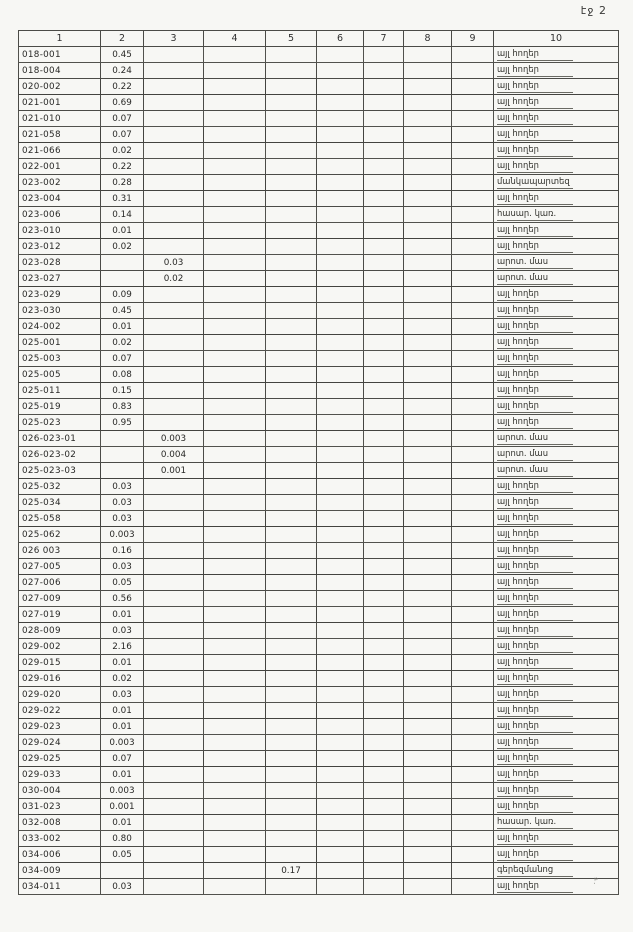 The height and width of the screenshot is (932, 633). Describe the element at coordinates (59, 246) in the screenshot. I see `parcel-id-cell: 023-012` at that location.